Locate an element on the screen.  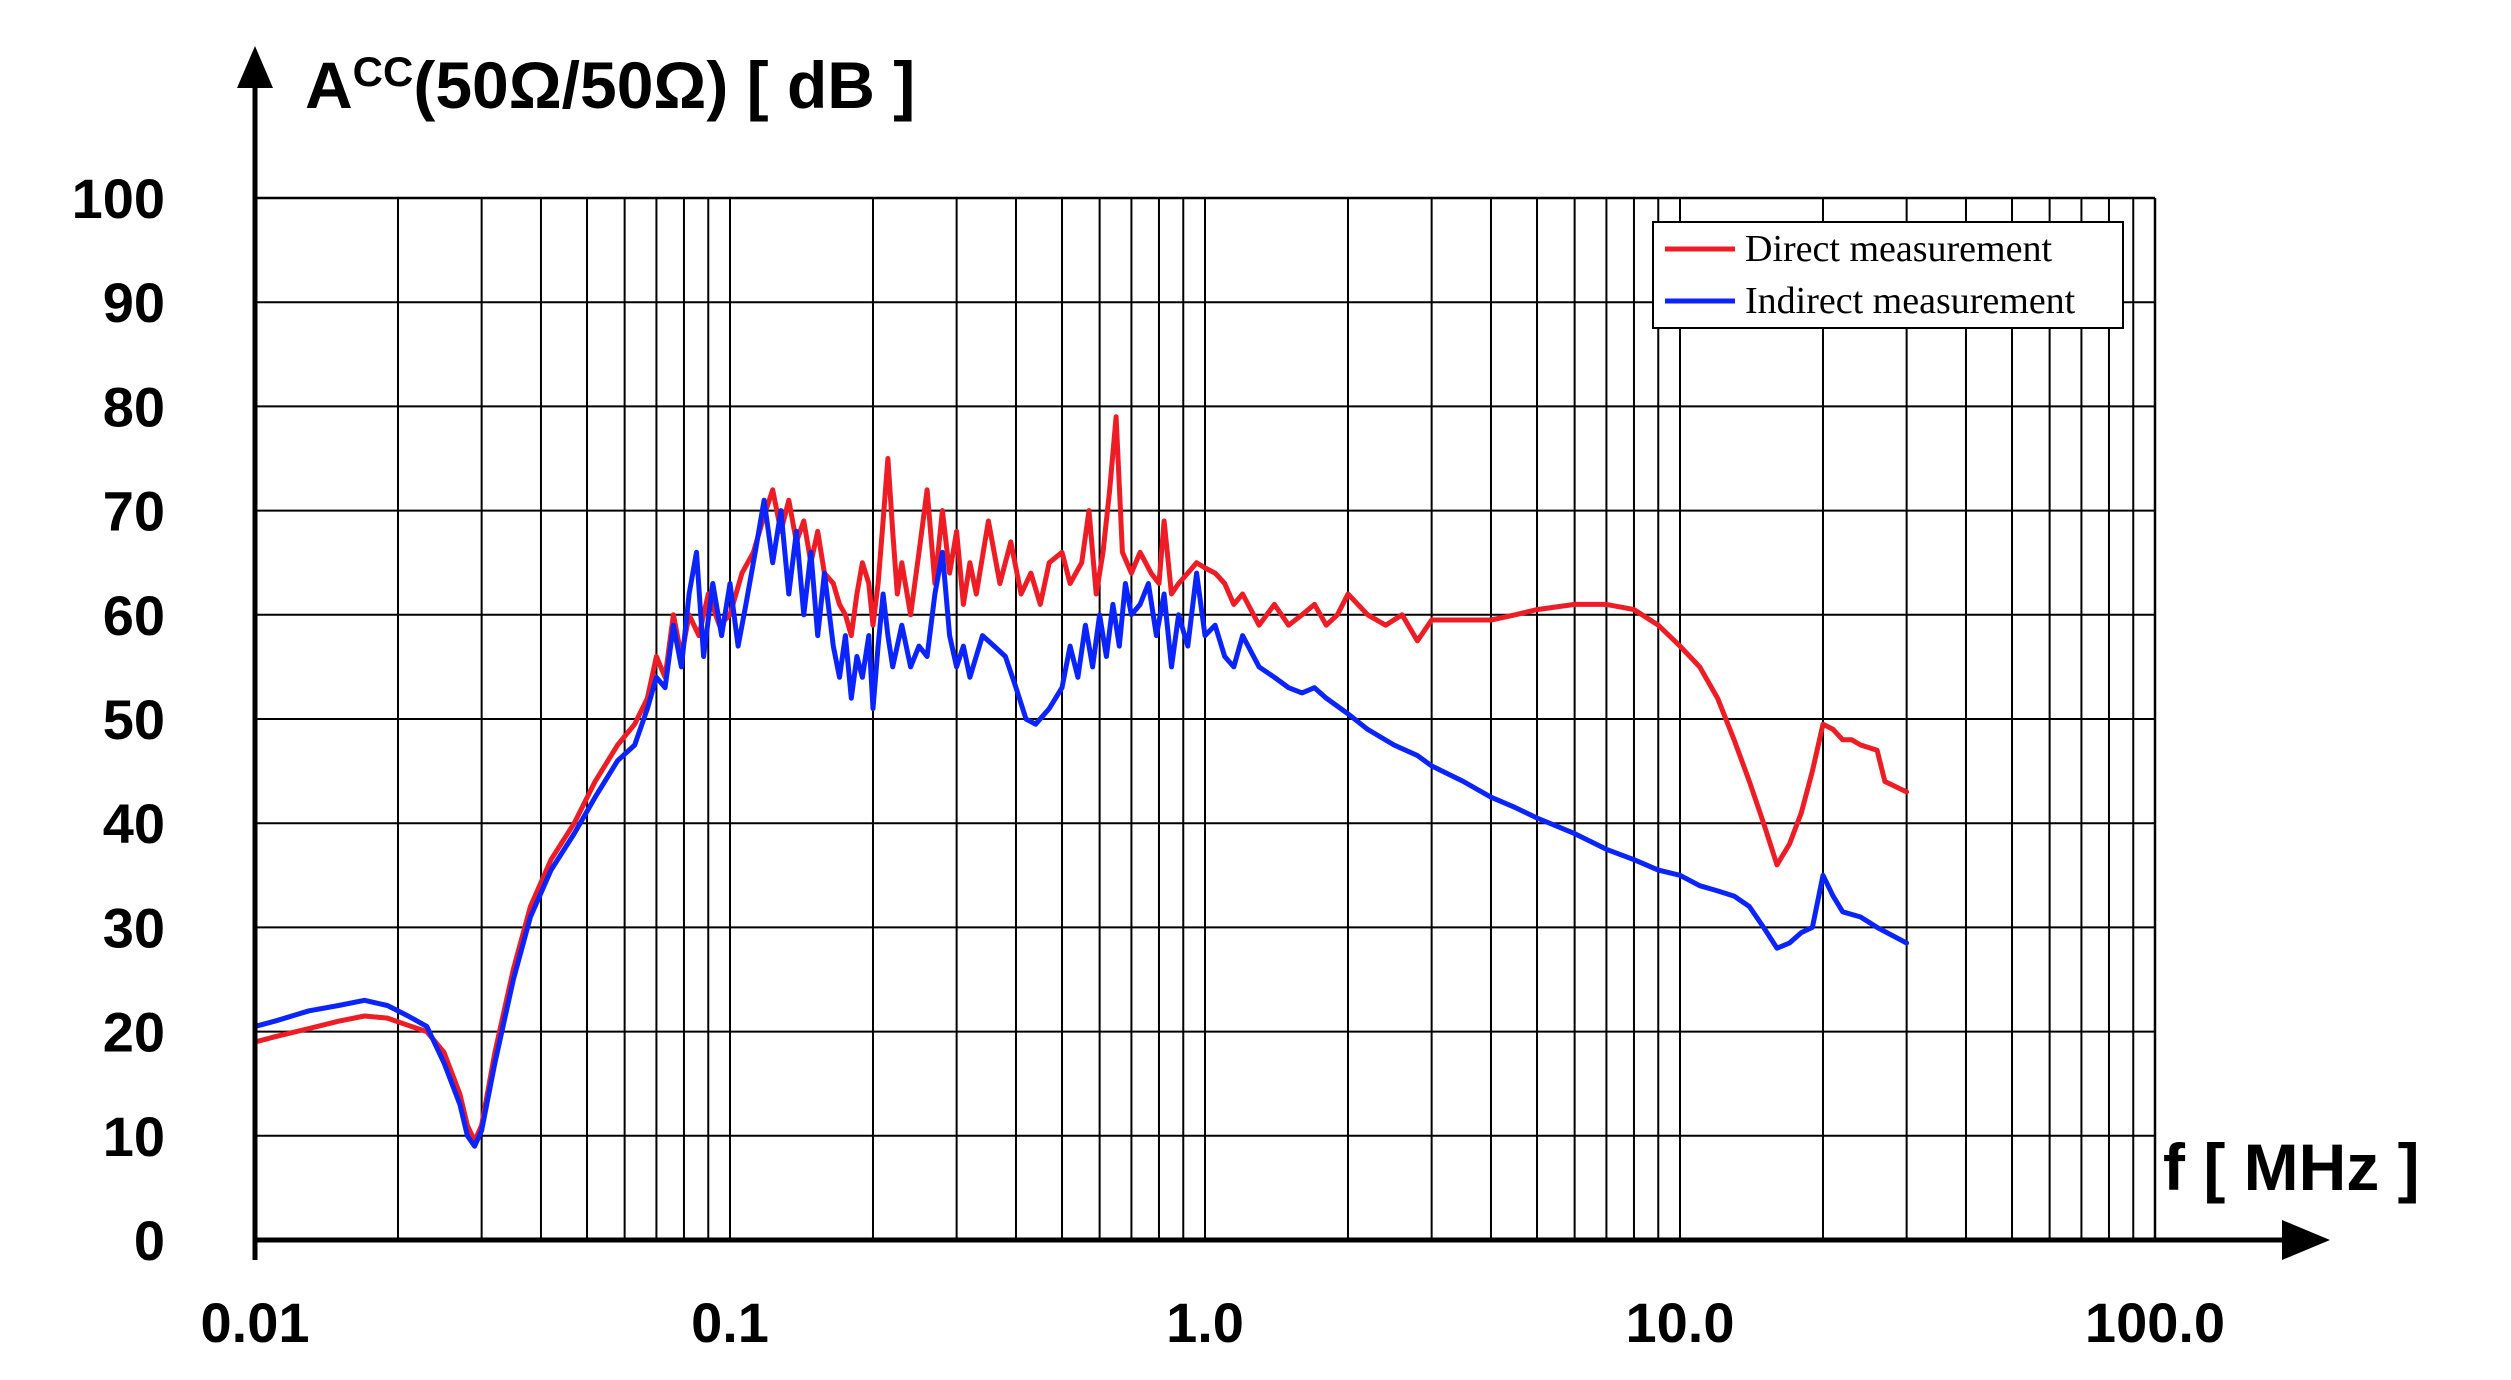
legend-box is located at coordinates (1888, 275).